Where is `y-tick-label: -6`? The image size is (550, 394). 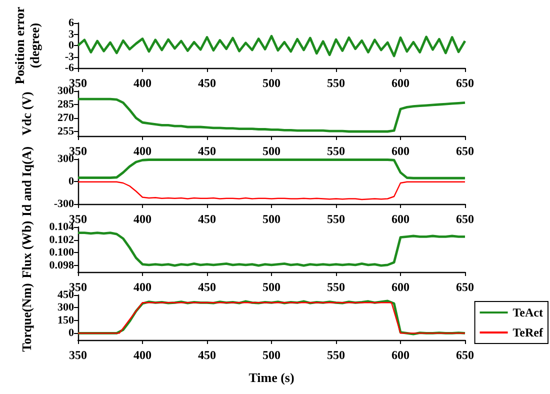 y-tick-label: -6 is located at coordinates (69, 68).